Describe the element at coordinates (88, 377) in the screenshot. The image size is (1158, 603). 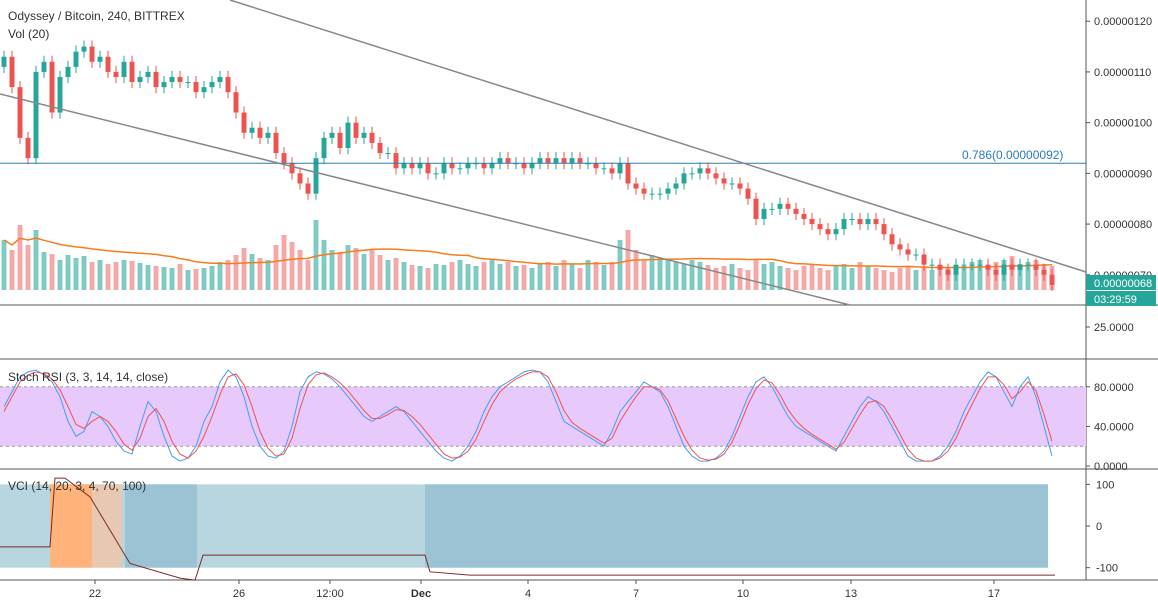
I see `stoch-title: Stoch RSI (3, 3, 14, 14, close)` at that location.